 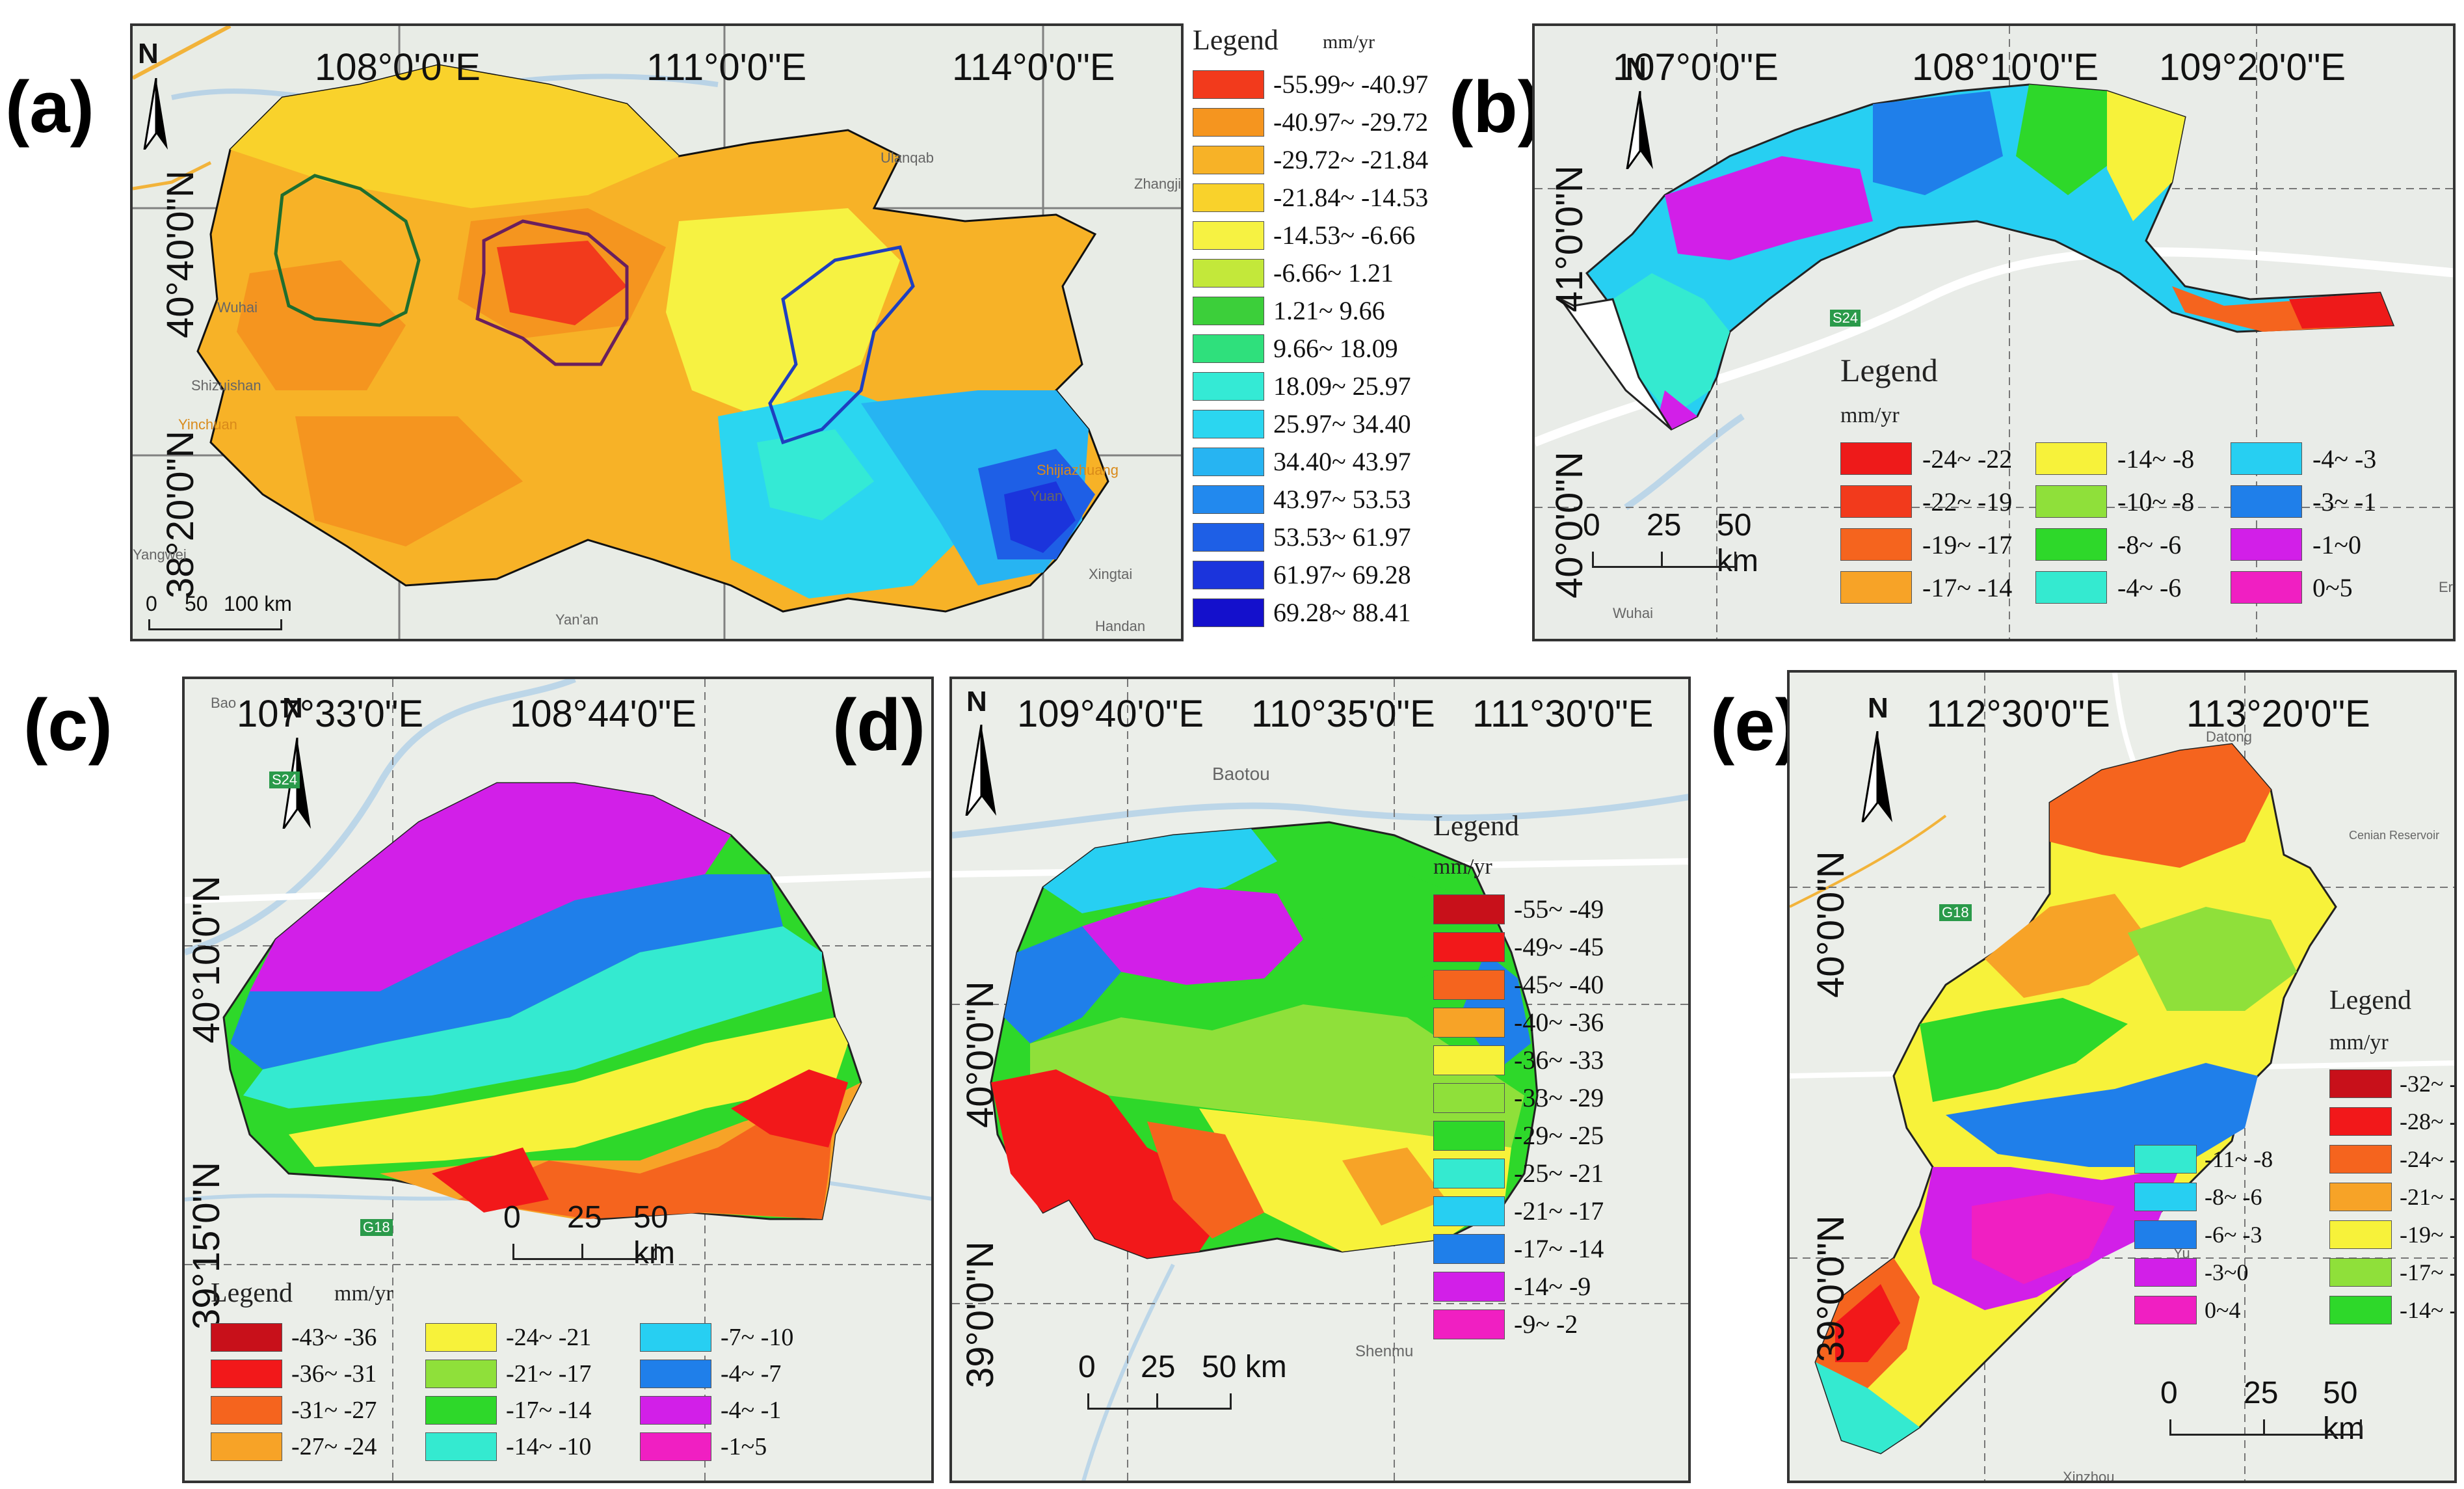 I want to click on legend-unit: mm/yr, so click(x=1349, y=42).